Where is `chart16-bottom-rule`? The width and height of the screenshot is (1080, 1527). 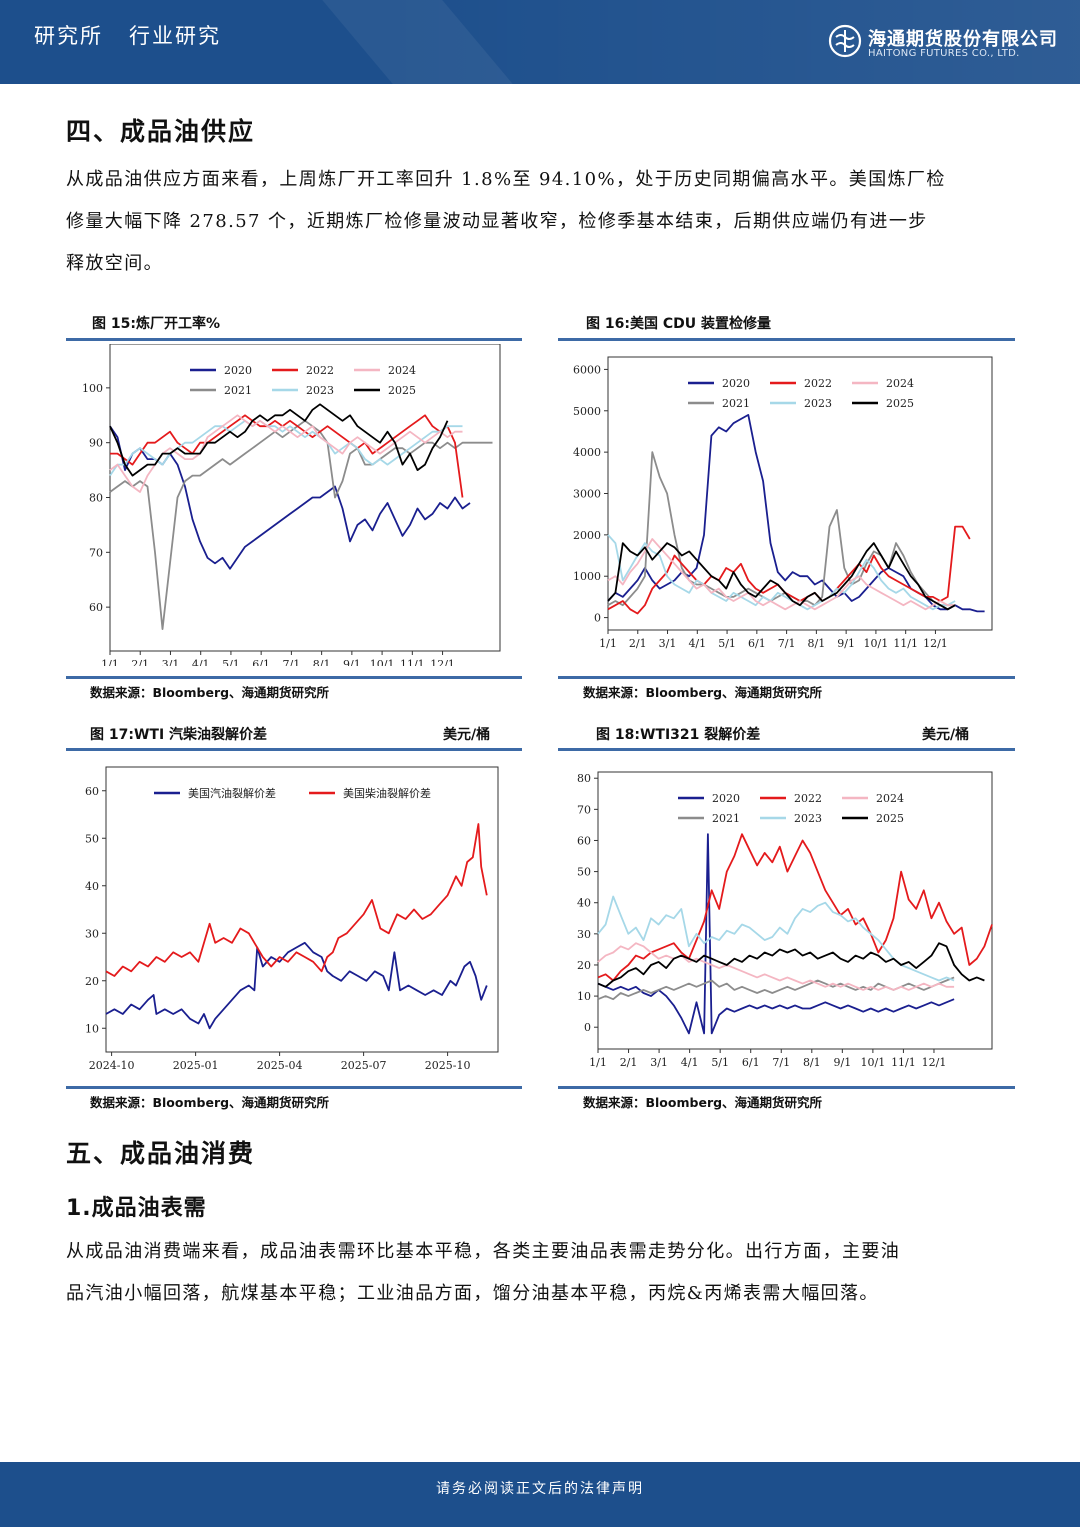 chart16-bottom-rule is located at coordinates (786, 677).